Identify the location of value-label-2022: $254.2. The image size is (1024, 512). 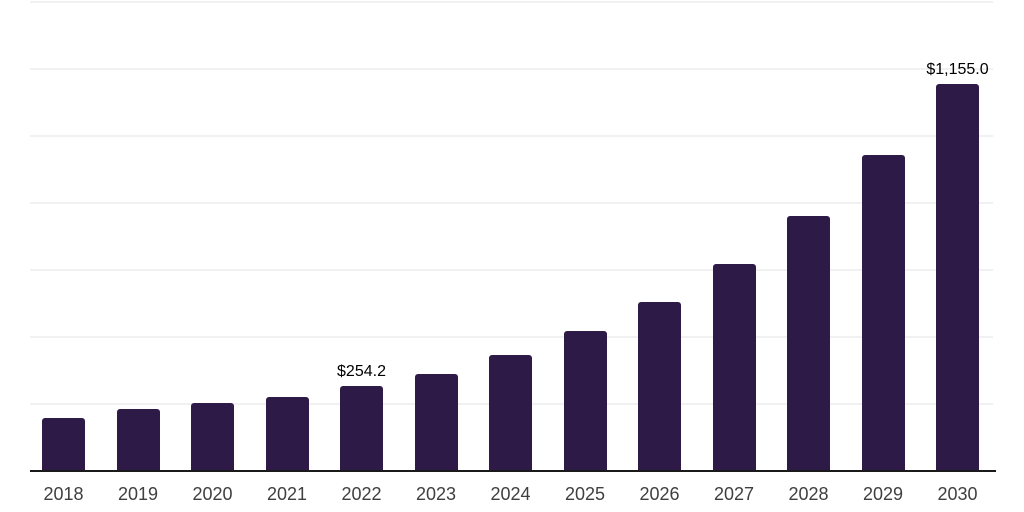
(361, 371).